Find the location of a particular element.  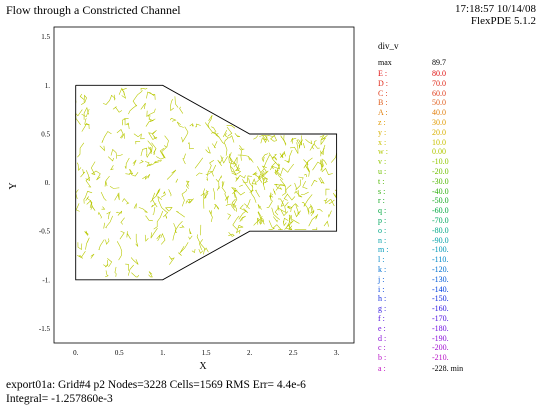

legend-level: y : 20.0 is located at coordinates (457, 132).